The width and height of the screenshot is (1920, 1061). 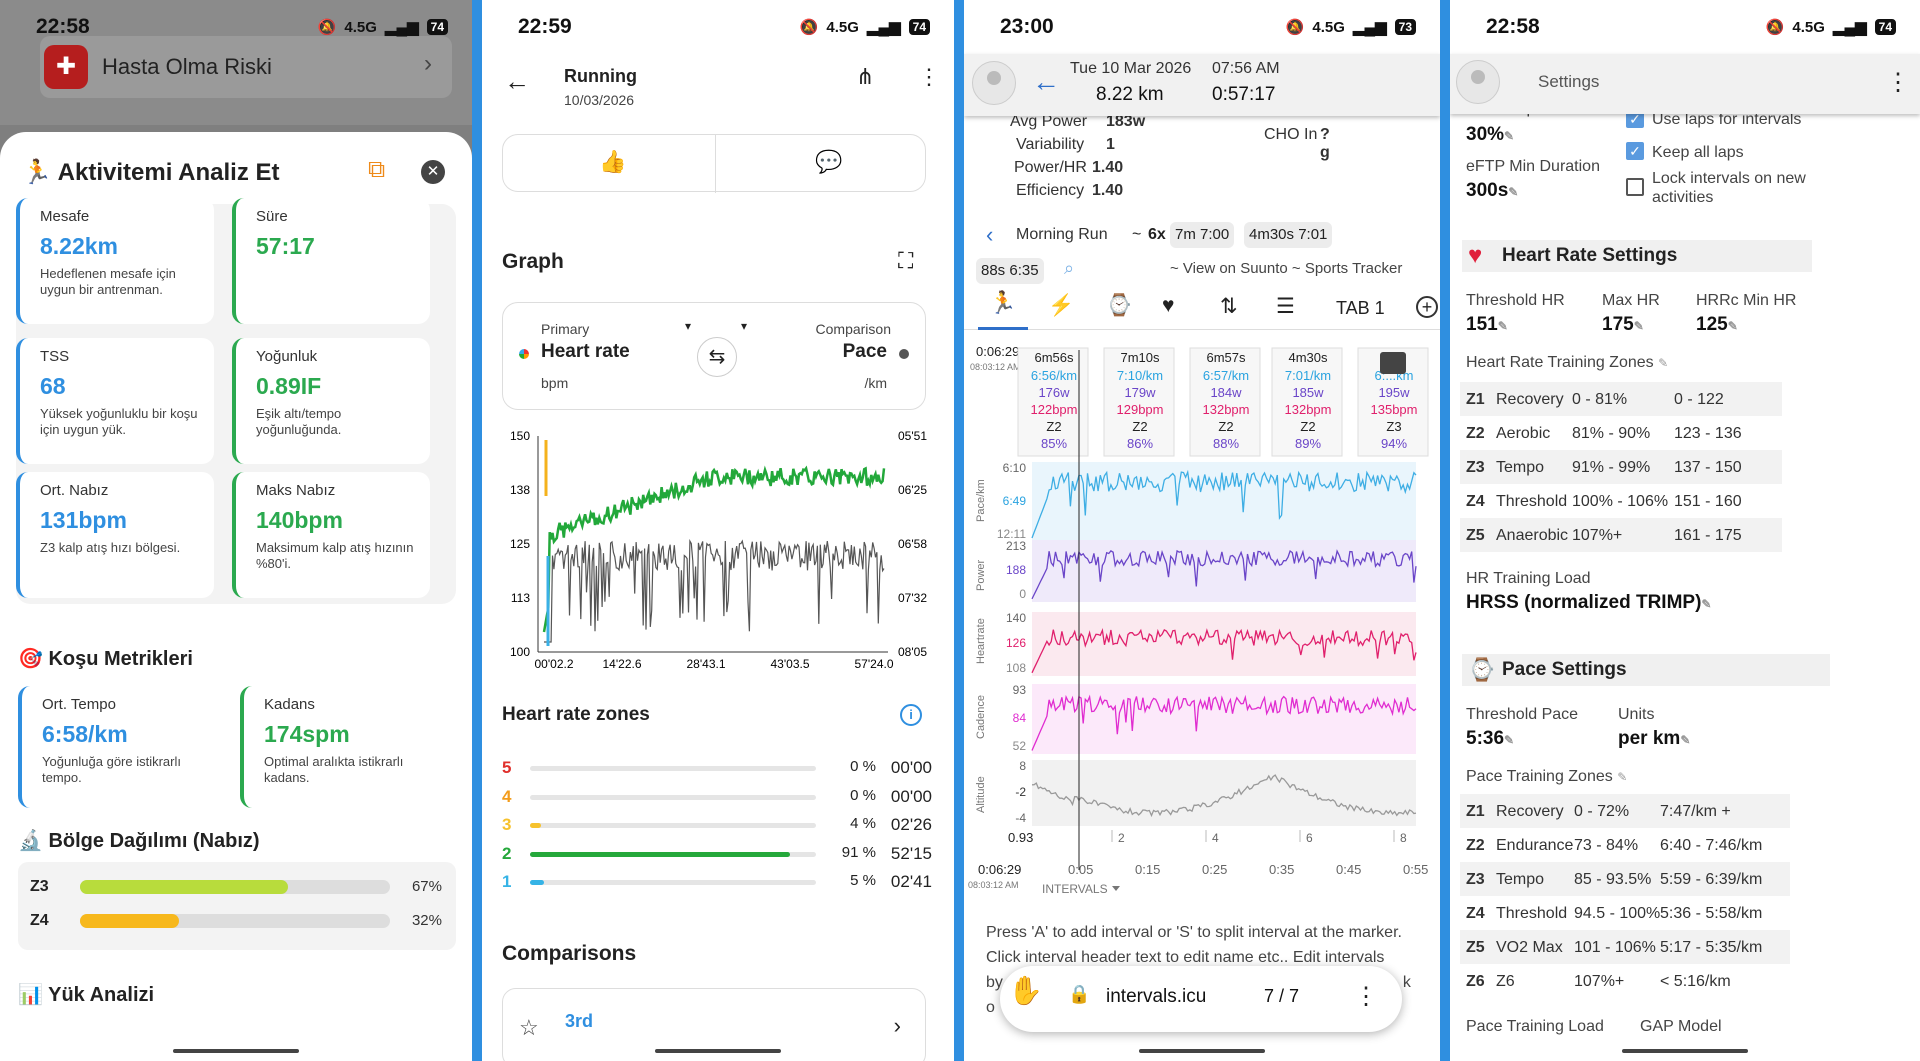 I want to click on activity-time: 07:56 AM, so click(x=1246, y=68).